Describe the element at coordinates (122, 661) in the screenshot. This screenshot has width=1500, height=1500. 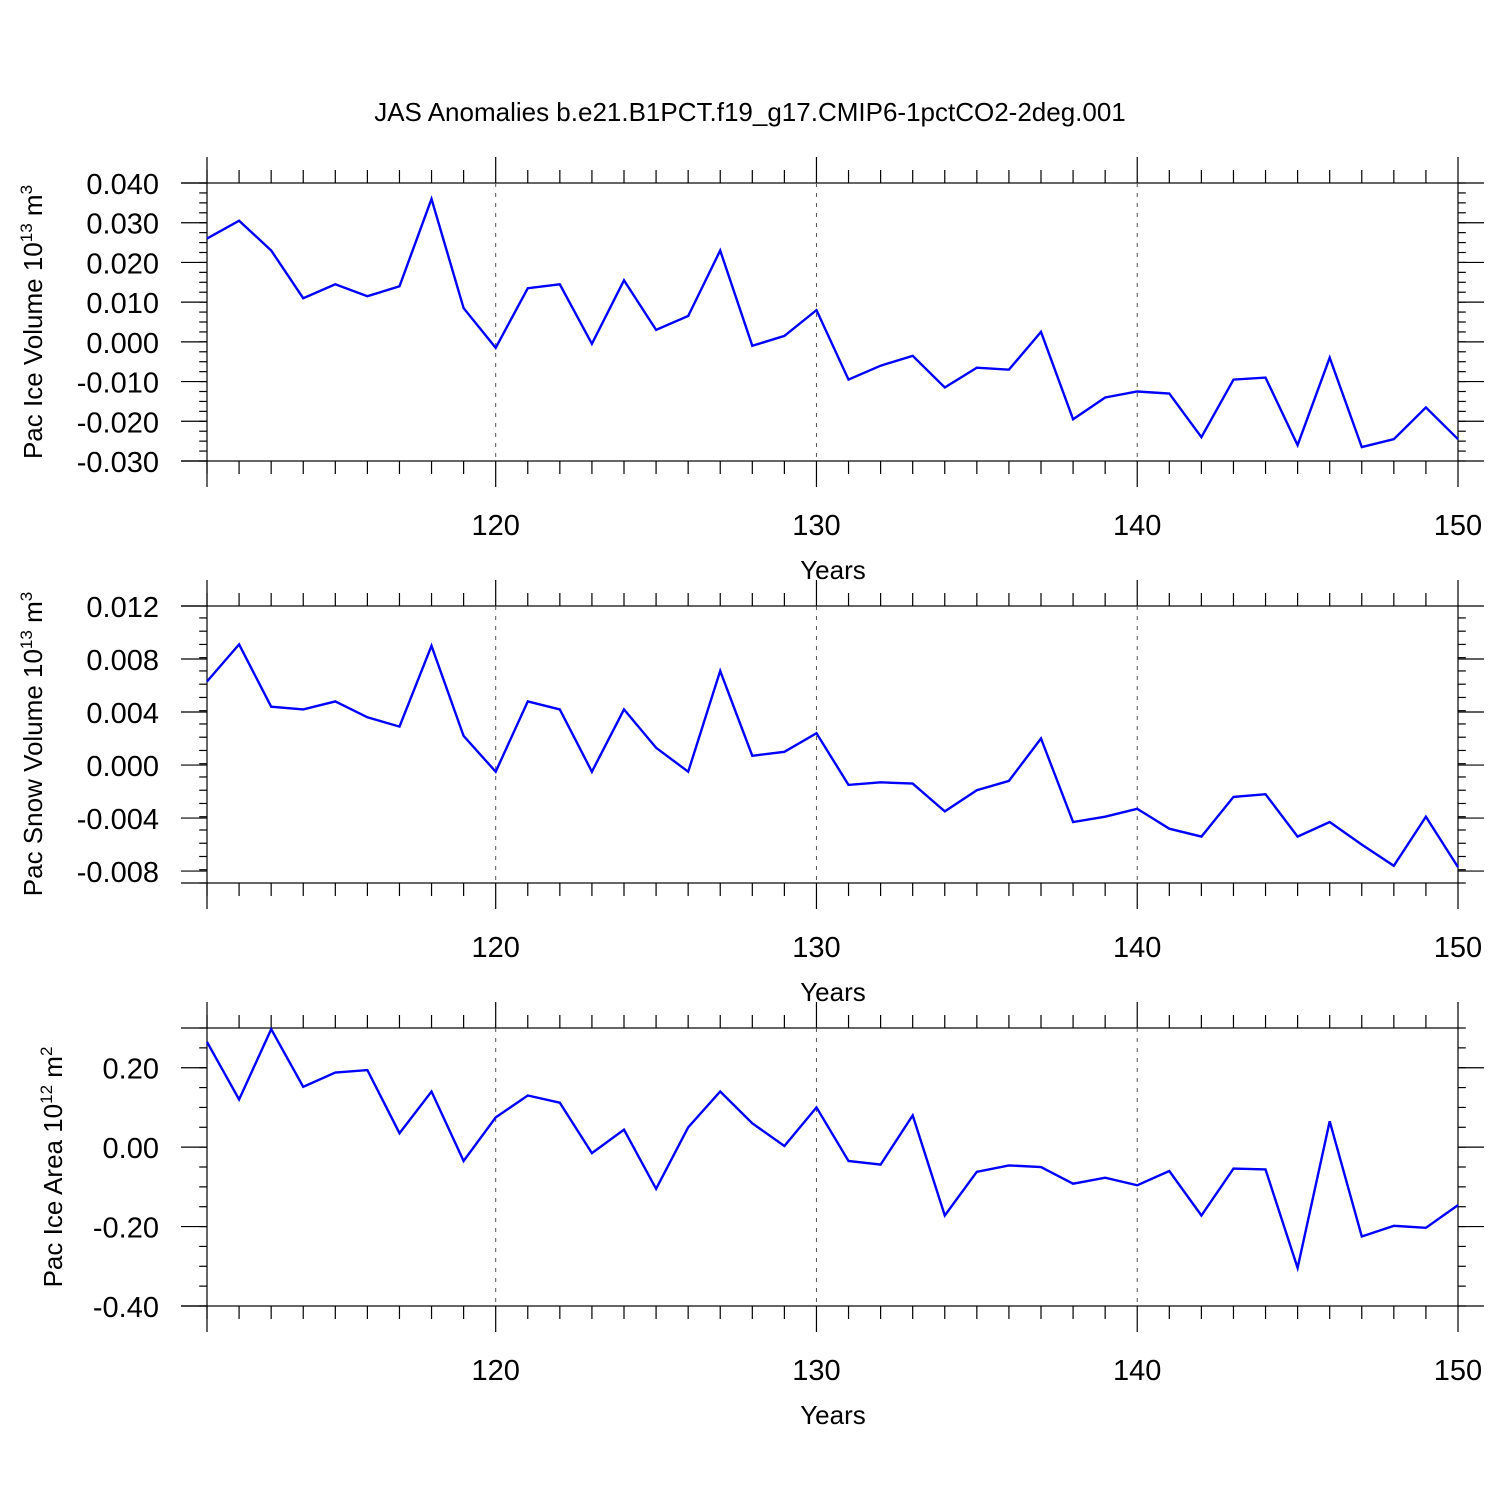
I see `y-tick-label: 0.008` at that location.